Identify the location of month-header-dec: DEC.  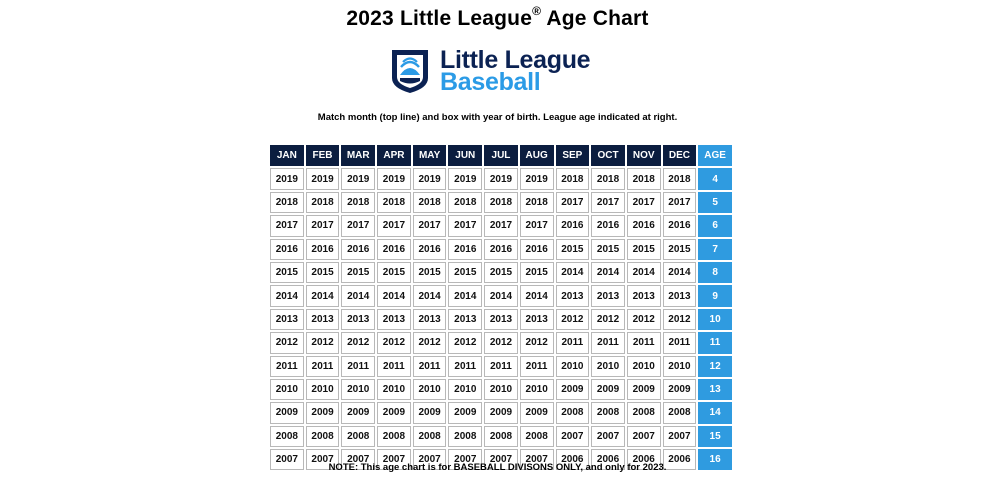
(679, 156).